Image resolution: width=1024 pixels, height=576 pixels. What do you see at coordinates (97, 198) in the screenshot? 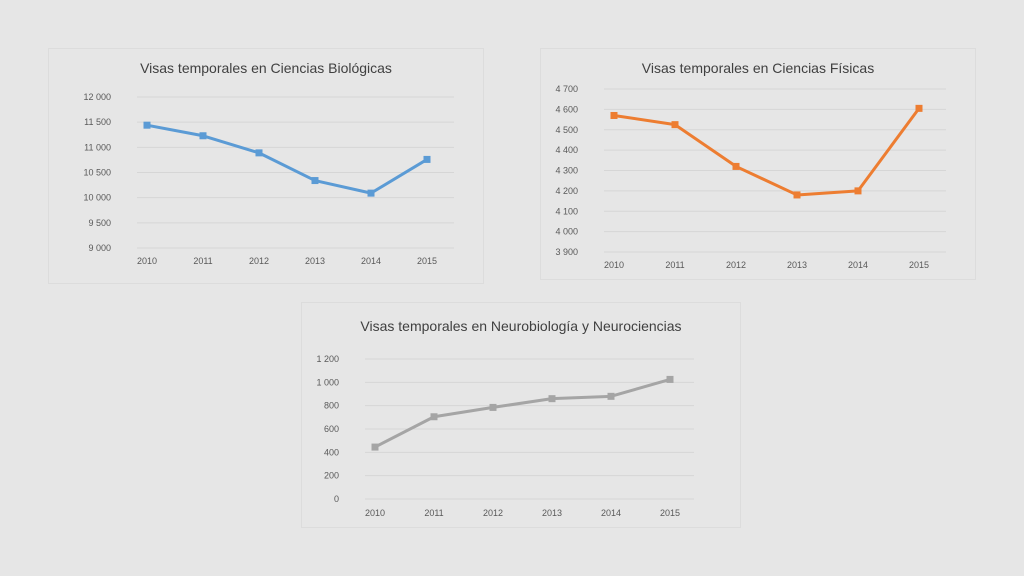
I see `y-tick-label: 10 000` at bounding box center [97, 198].